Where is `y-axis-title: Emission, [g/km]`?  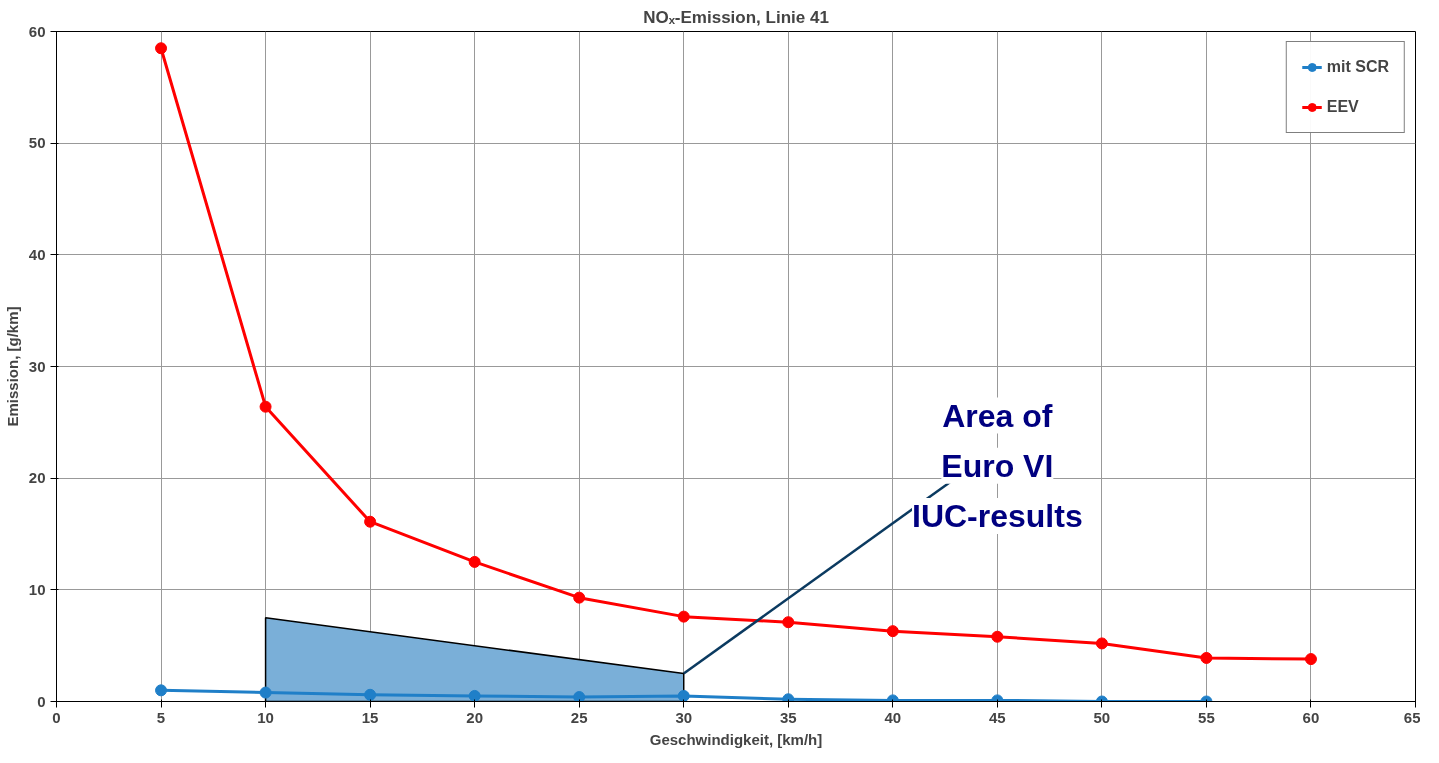
y-axis-title: Emission, [g/km] is located at coordinates (12, 366).